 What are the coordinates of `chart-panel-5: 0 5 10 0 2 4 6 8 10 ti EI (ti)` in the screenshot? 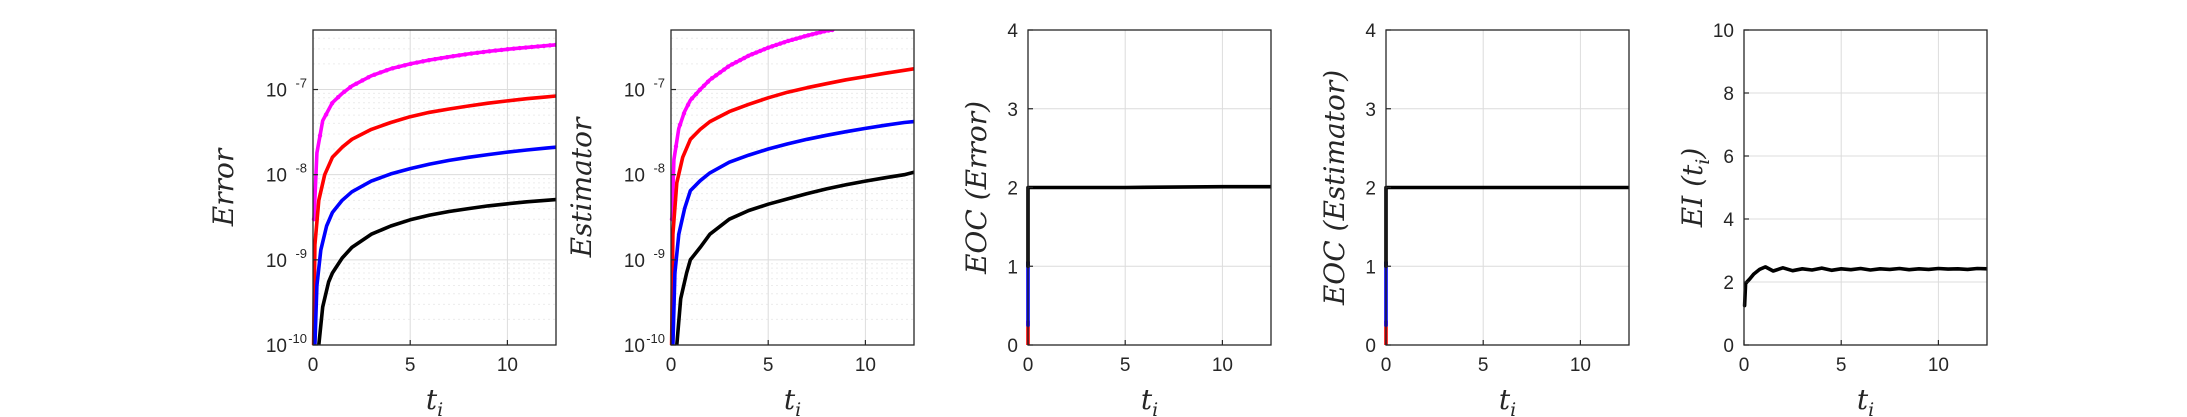 It's located at (1832, 219).